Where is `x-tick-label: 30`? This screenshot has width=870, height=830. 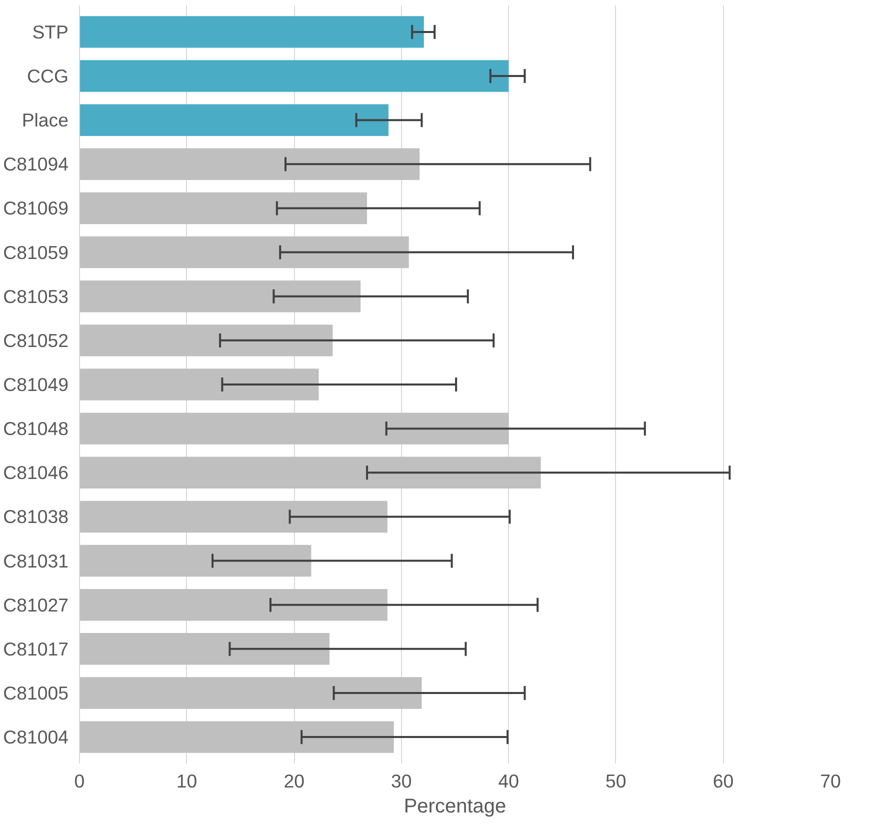
x-tick-label: 30 is located at coordinates (401, 781).